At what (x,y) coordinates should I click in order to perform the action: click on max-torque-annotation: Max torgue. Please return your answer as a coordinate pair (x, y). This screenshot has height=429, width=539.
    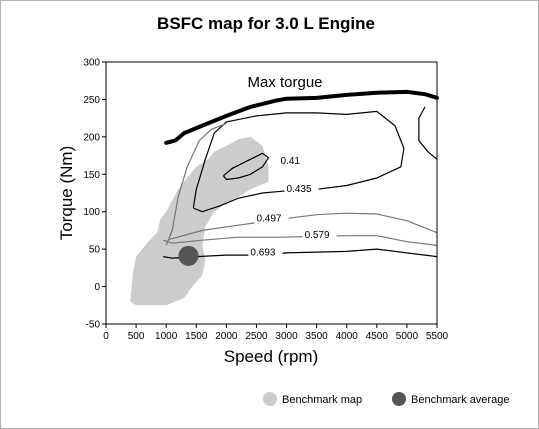
    Looking at the image, I should click on (284, 82).